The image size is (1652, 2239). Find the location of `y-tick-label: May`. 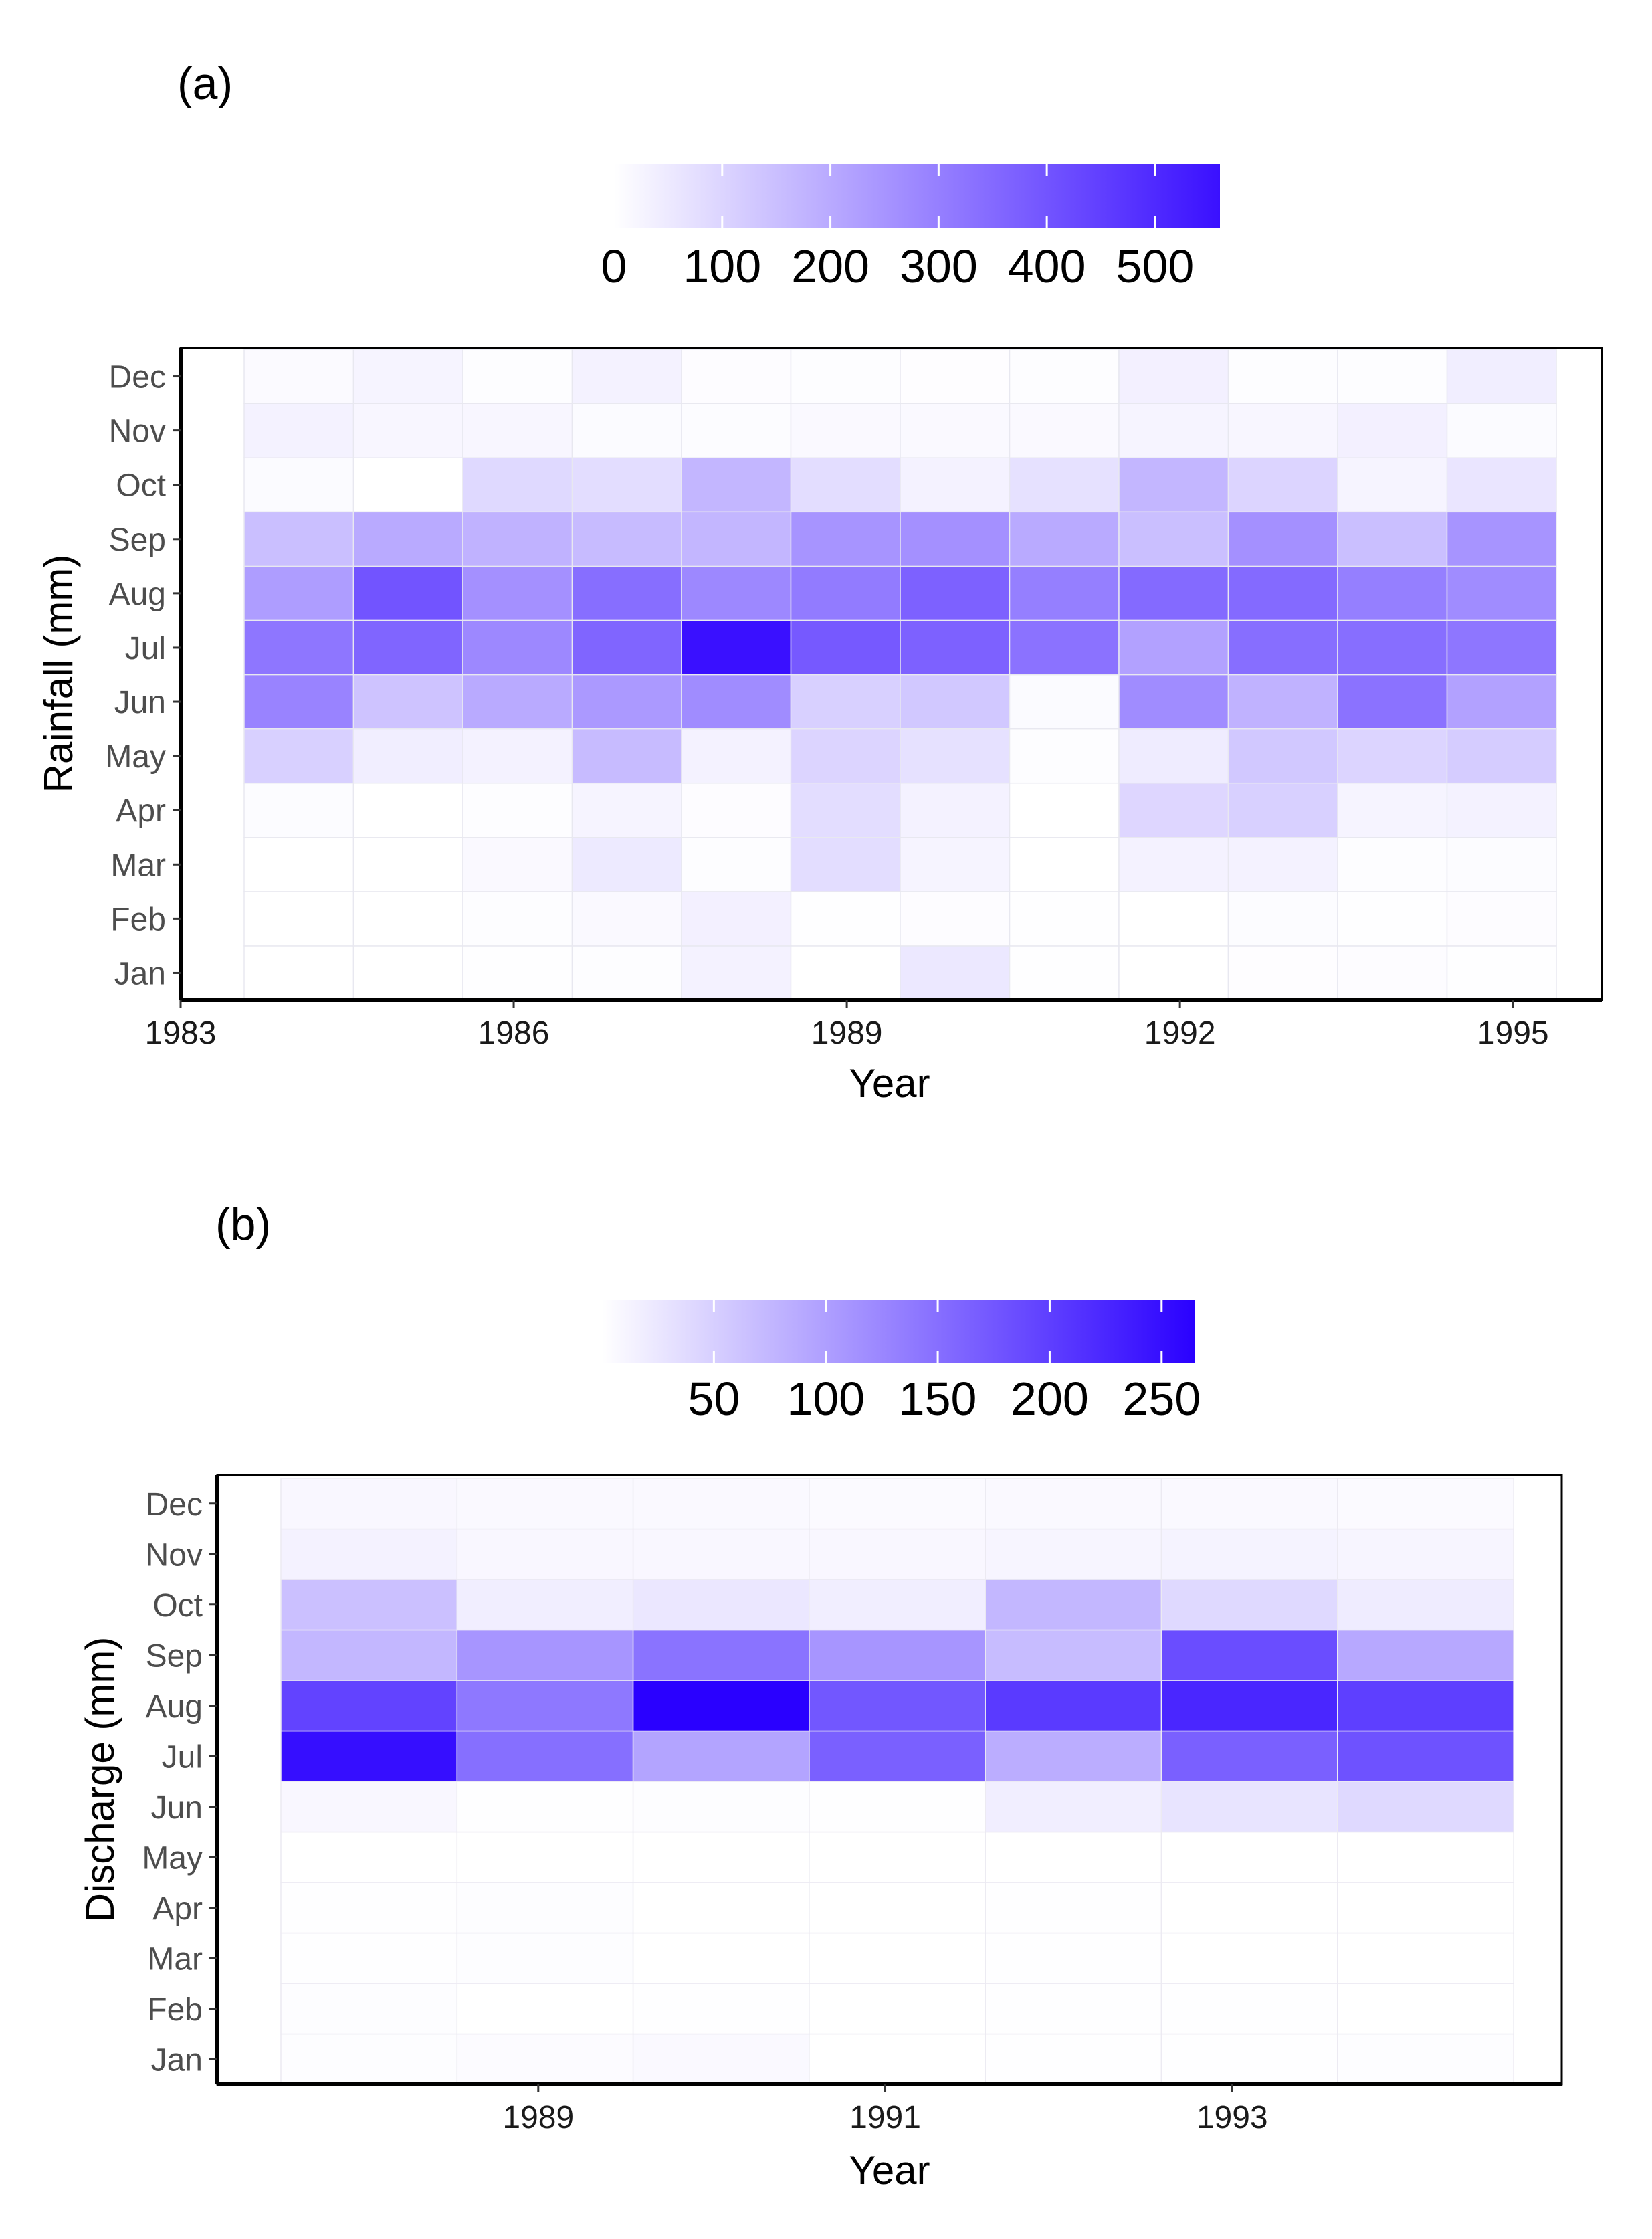

y-tick-label: May is located at coordinates (135, 757).